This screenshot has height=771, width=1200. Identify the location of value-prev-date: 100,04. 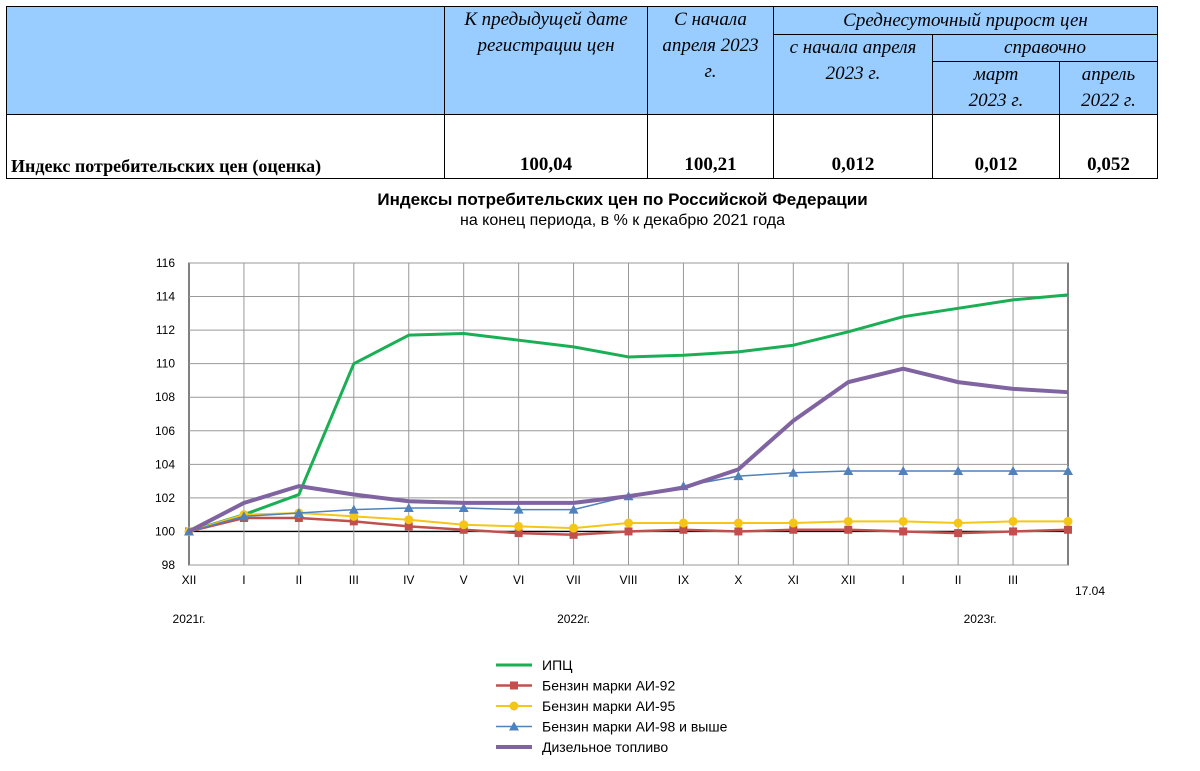
(546, 146).